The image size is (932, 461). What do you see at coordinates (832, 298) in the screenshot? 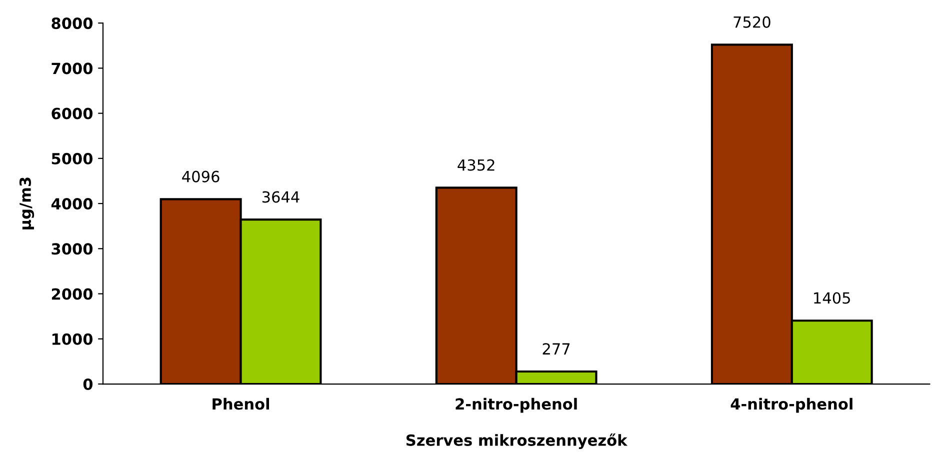
I see `data-label: 1405` at bounding box center [832, 298].